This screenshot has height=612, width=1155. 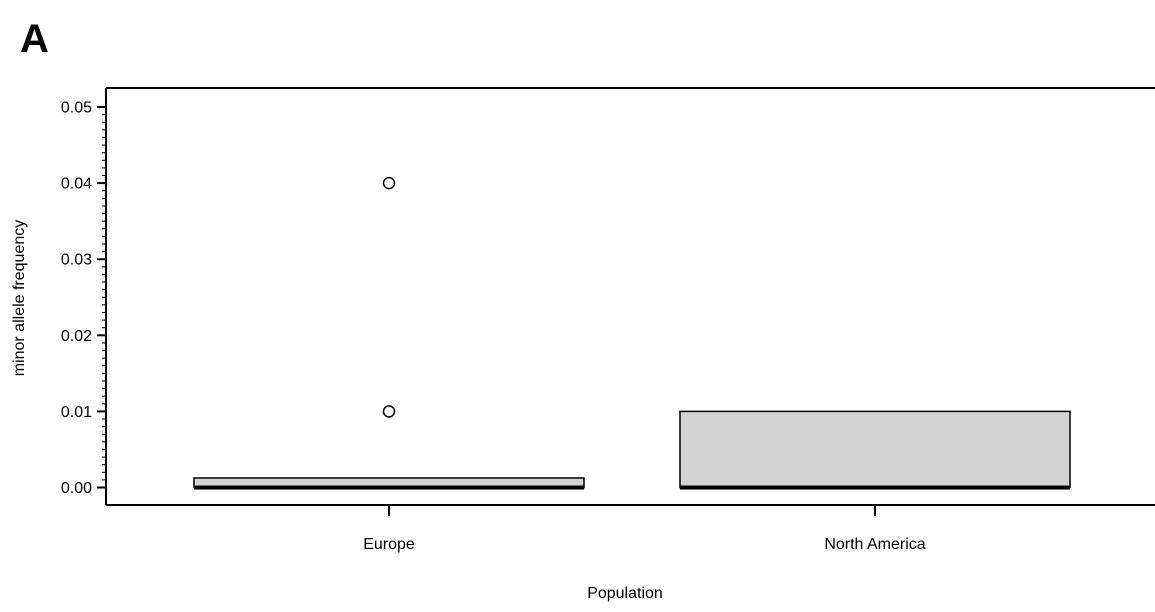 What do you see at coordinates (19, 298) in the screenshot?
I see `y-axis-label: minor allele frequency` at bounding box center [19, 298].